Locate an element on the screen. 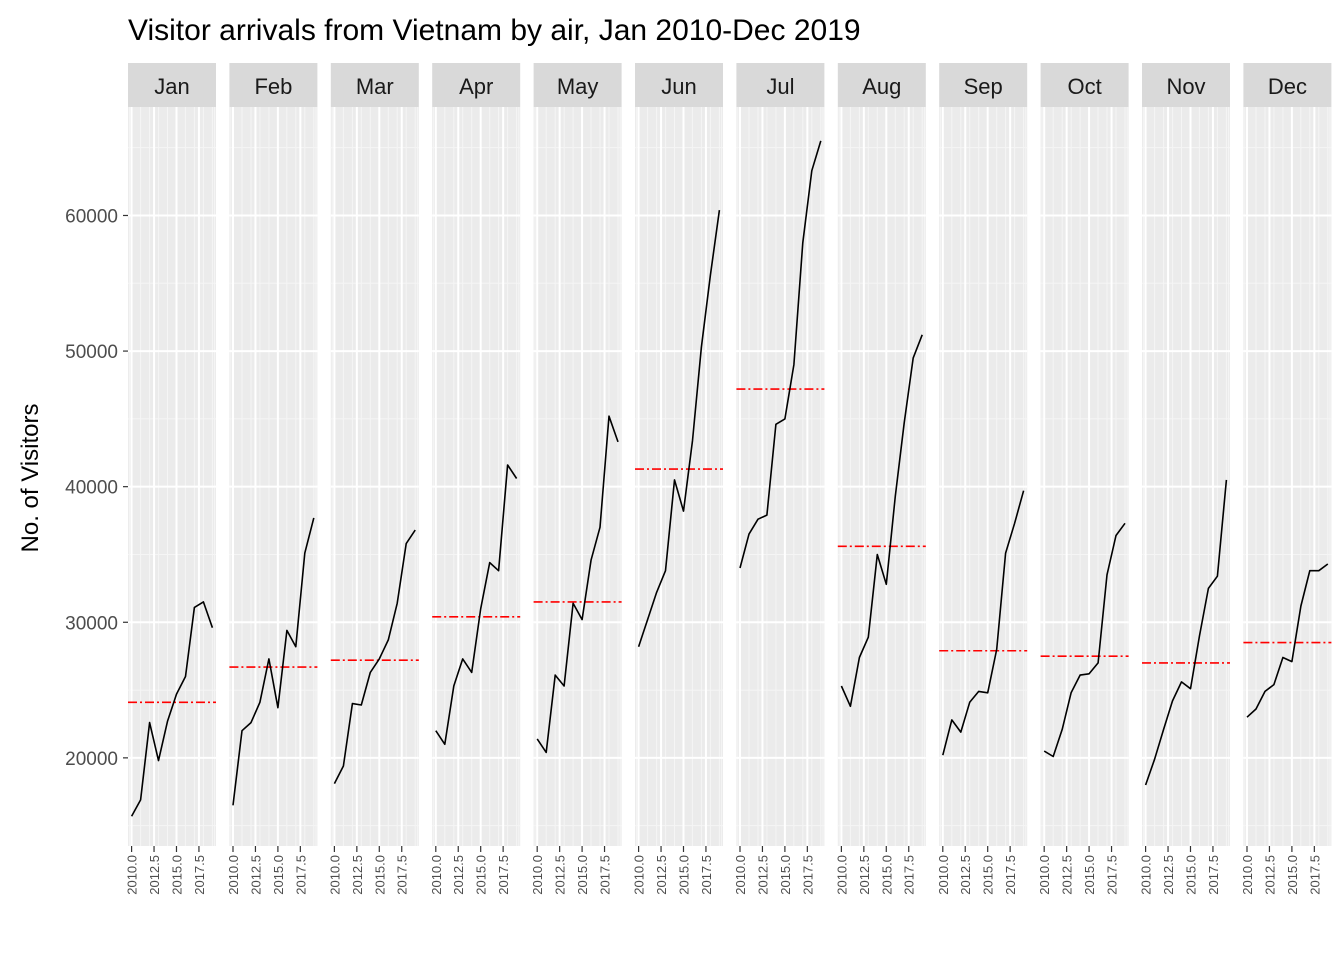 The width and height of the screenshot is (1344, 960). facet-panel-jun: Jun 2010.0 2012.5 2015.0 2017.5 is located at coordinates (677, 479).